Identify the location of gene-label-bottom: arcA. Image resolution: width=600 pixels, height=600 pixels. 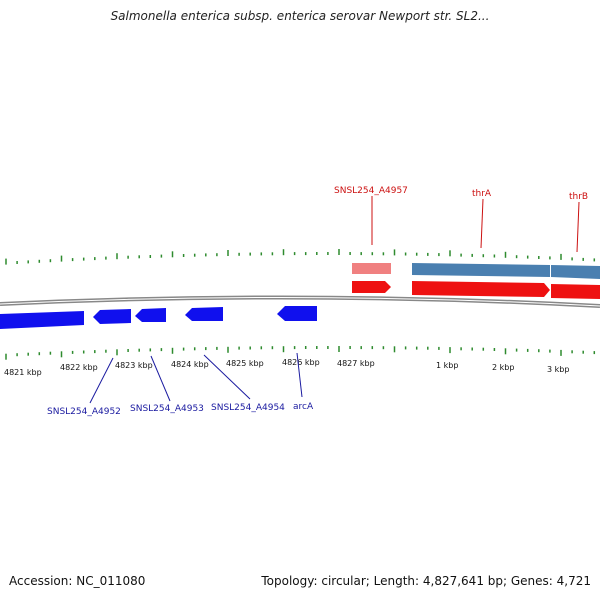
(303, 382).